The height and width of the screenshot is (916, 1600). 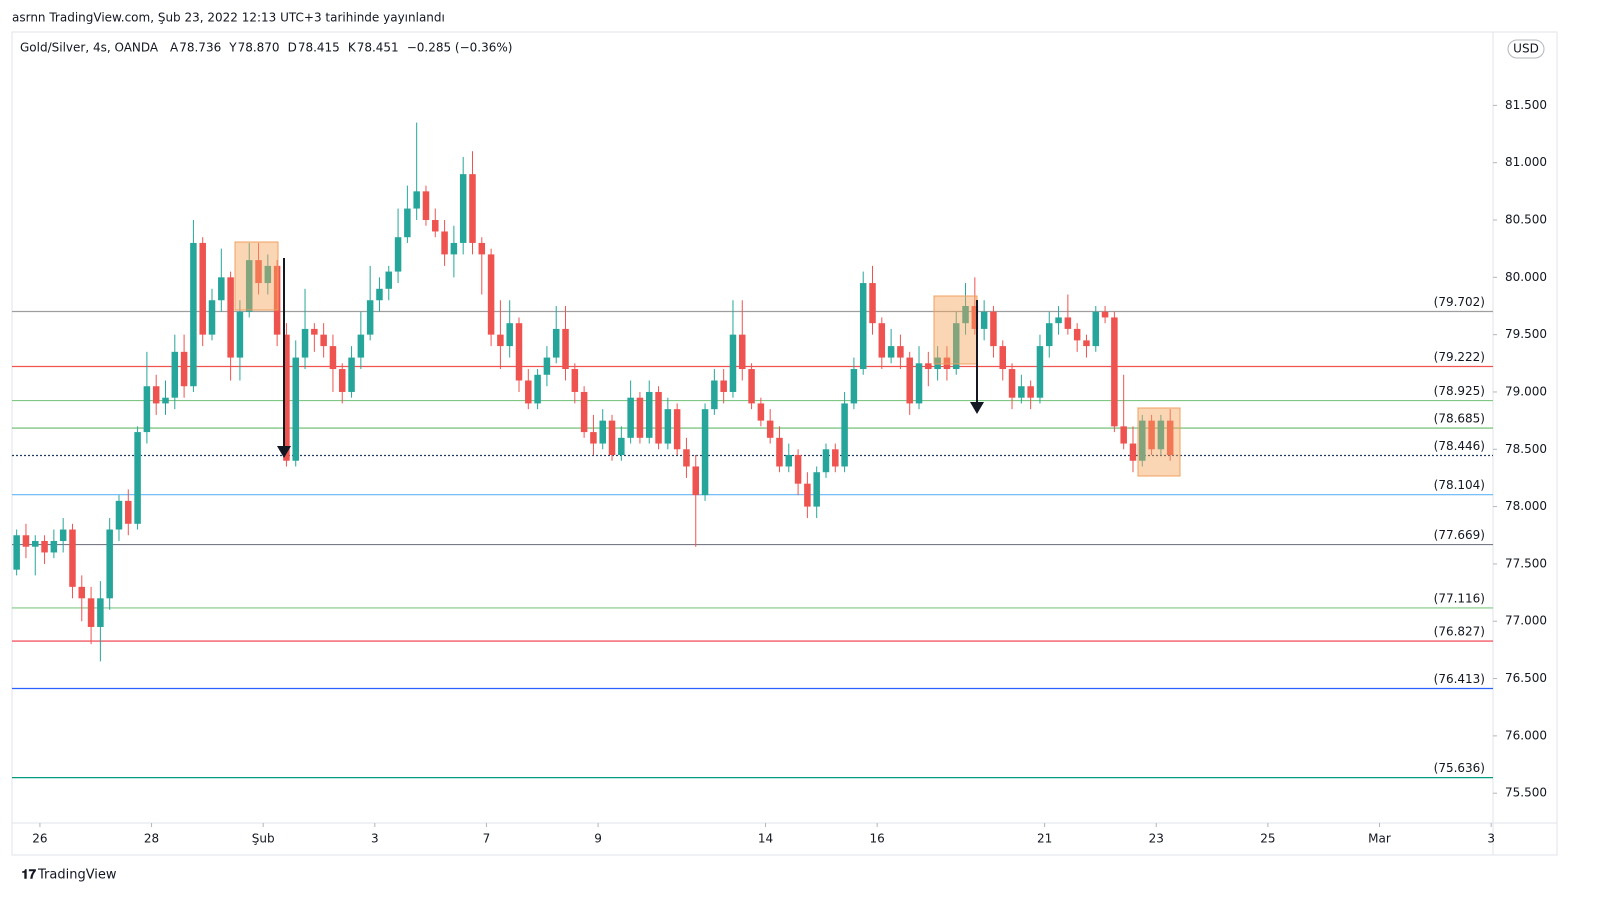 I want to click on x-tick-label: 26, so click(x=39, y=839).